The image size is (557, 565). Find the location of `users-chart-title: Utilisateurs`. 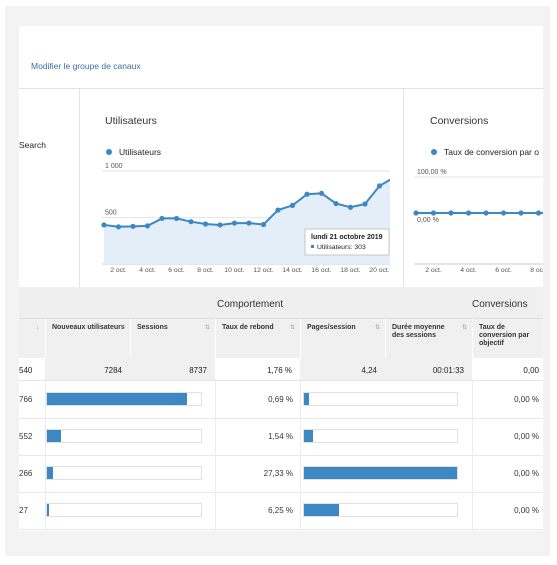

users-chart-title: Utilisateurs is located at coordinates (131, 121).